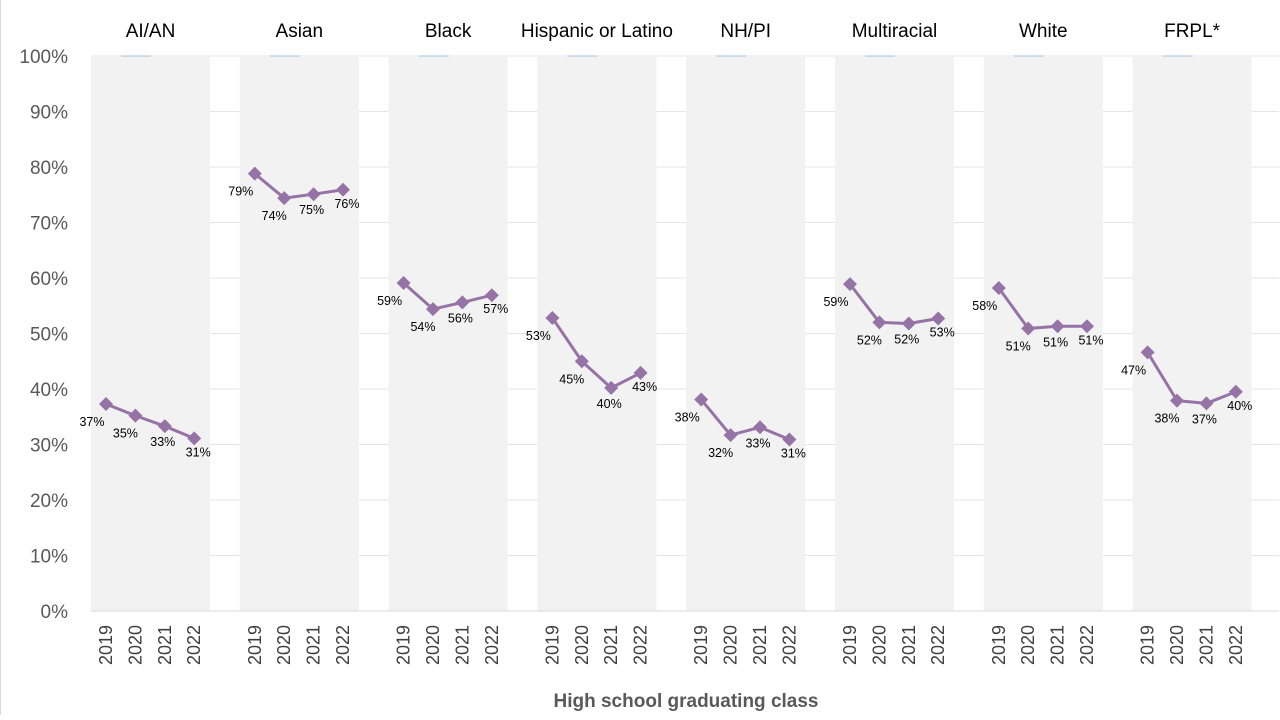 The height and width of the screenshot is (720, 1280). Describe the element at coordinates (55, 612) in the screenshot. I see `y-tick-label: 0%` at that location.